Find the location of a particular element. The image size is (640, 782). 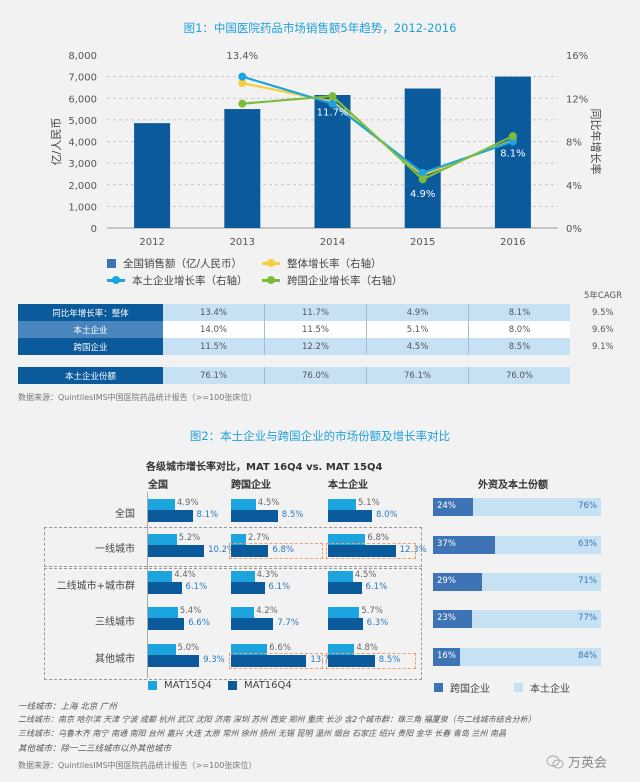

y2-tick-label: 4% is located at coordinates (574, 186).